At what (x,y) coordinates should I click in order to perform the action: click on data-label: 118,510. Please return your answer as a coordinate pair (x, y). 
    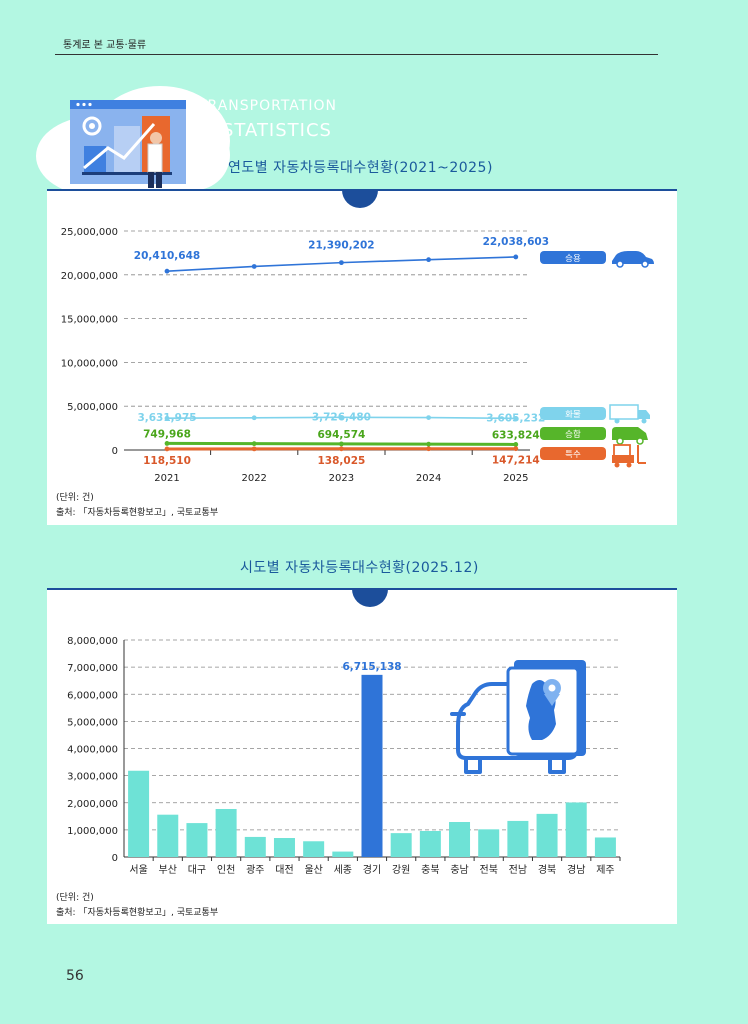
    Looking at the image, I should click on (167, 461).